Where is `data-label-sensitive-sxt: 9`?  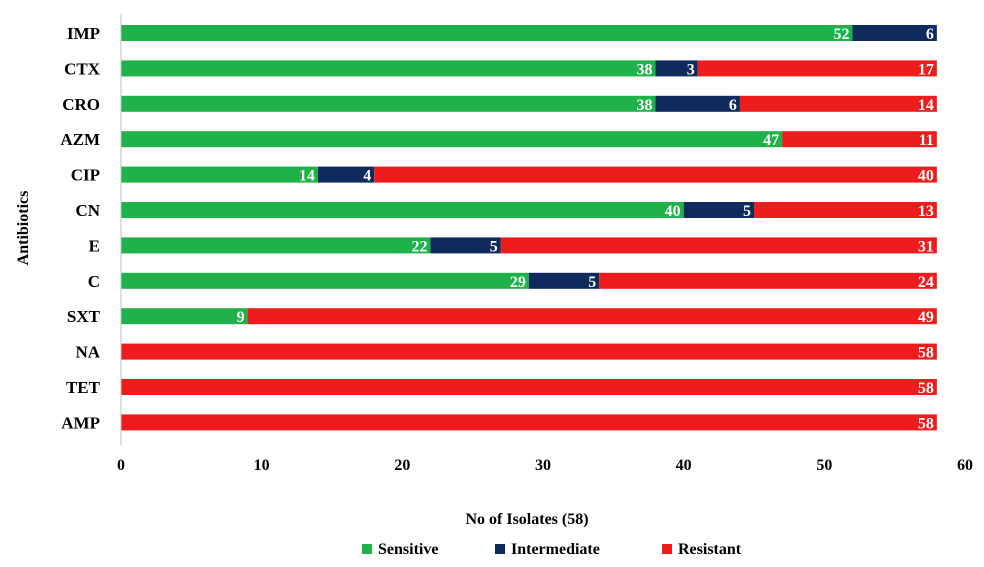 data-label-sensitive-sxt: 9 is located at coordinates (241, 317).